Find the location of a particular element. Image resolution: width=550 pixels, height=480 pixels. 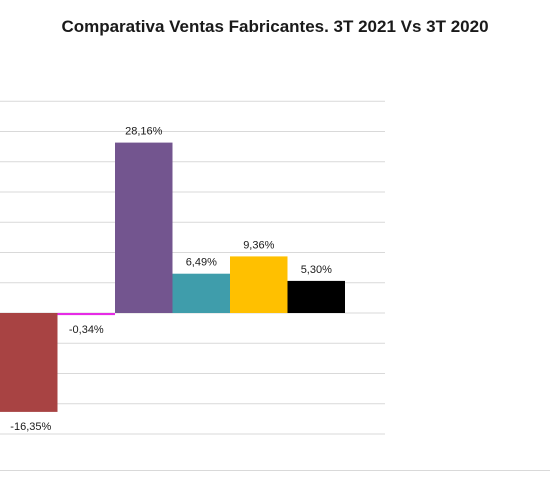

chart-bottom-border is located at coordinates (275, 470).